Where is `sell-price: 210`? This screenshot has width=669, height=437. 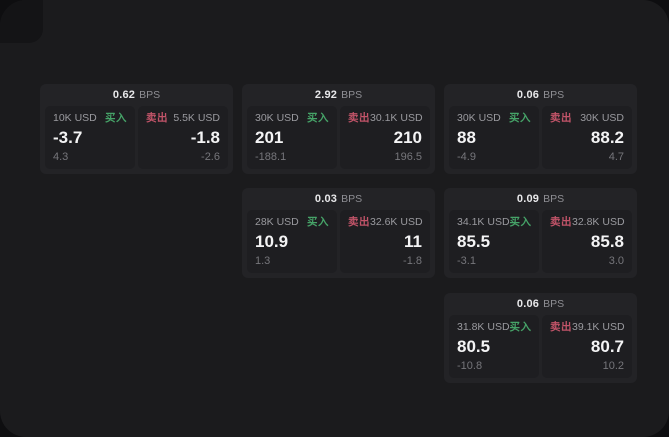
sell-price: 210 is located at coordinates (407, 137).